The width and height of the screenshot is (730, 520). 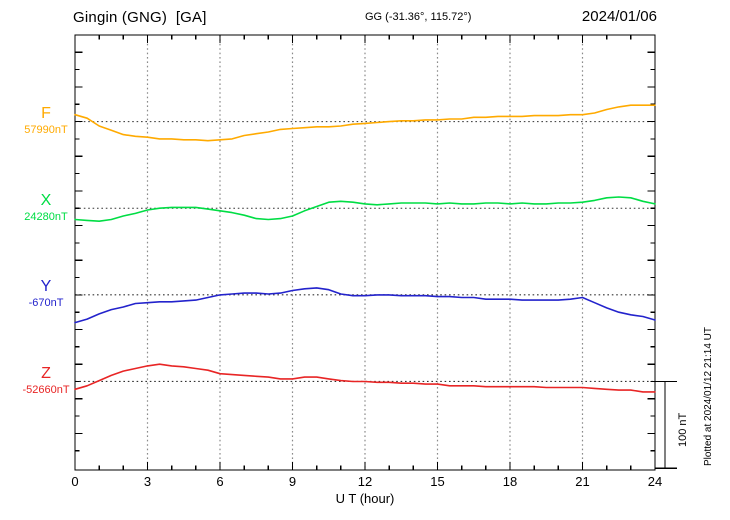 What do you see at coordinates (365, 378) in the screenshot?
I see `trace-Z` at bounding box center [365, 378].